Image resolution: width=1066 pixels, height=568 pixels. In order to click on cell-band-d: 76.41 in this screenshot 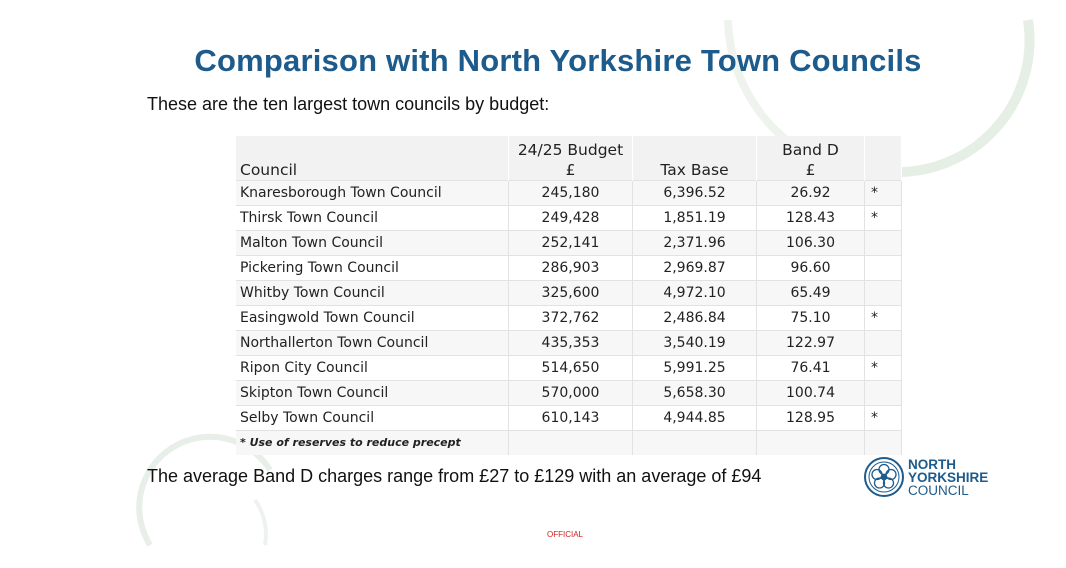, I will do `click(810, 368)`.